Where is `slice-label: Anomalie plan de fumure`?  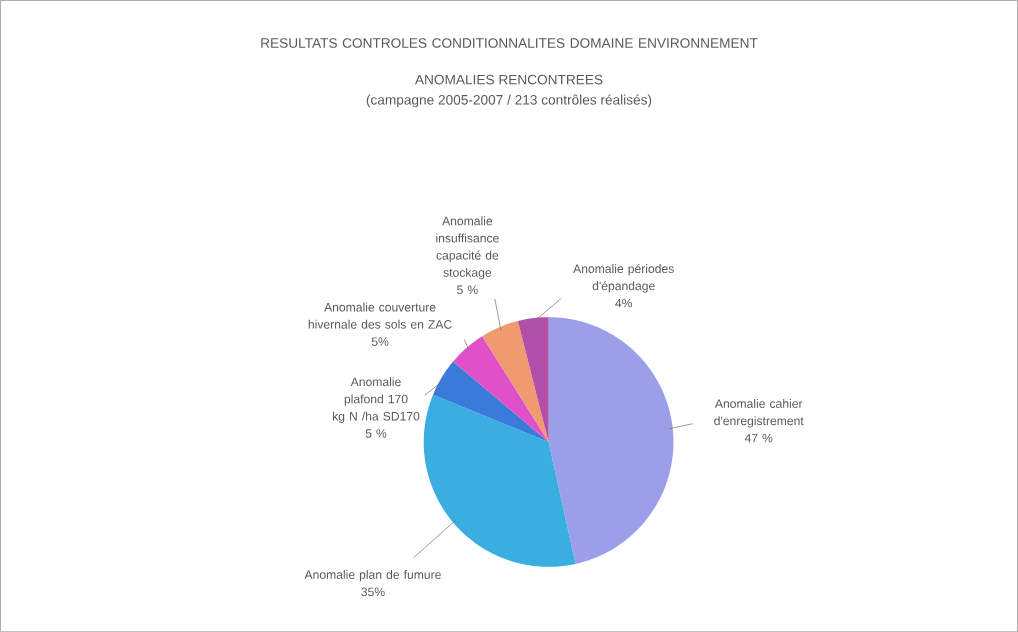 slice-label: Anomalie plan de fumure is located at coordinates (372, 575).